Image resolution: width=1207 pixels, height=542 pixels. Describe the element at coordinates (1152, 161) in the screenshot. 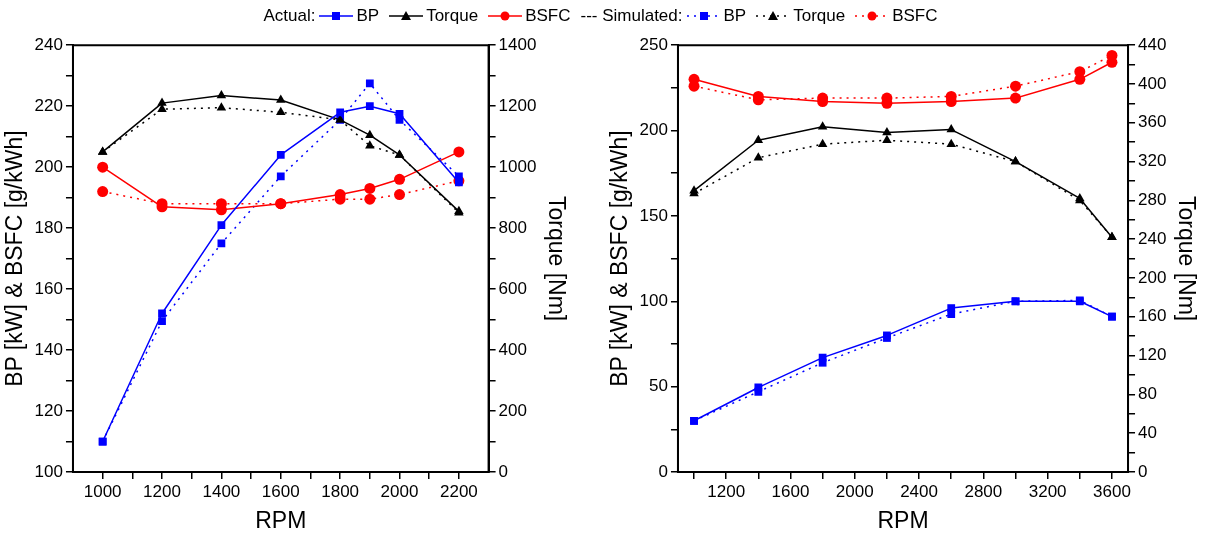

I see `y2-tick-label: 320` at that location.